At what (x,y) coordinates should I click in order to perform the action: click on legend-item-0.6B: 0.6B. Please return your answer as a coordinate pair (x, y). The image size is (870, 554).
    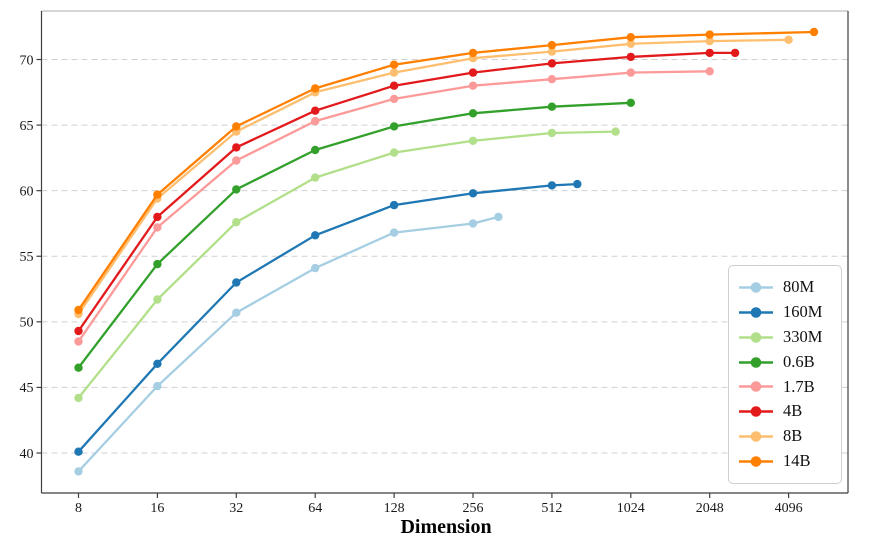
    Looking at the image, I should click on (789, 361).